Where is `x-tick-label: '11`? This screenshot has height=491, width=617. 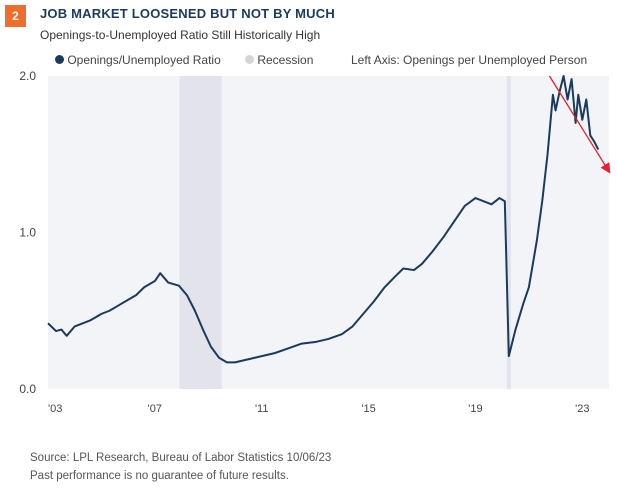 x-tick-label: '11 is located at coordinates (262, 409).